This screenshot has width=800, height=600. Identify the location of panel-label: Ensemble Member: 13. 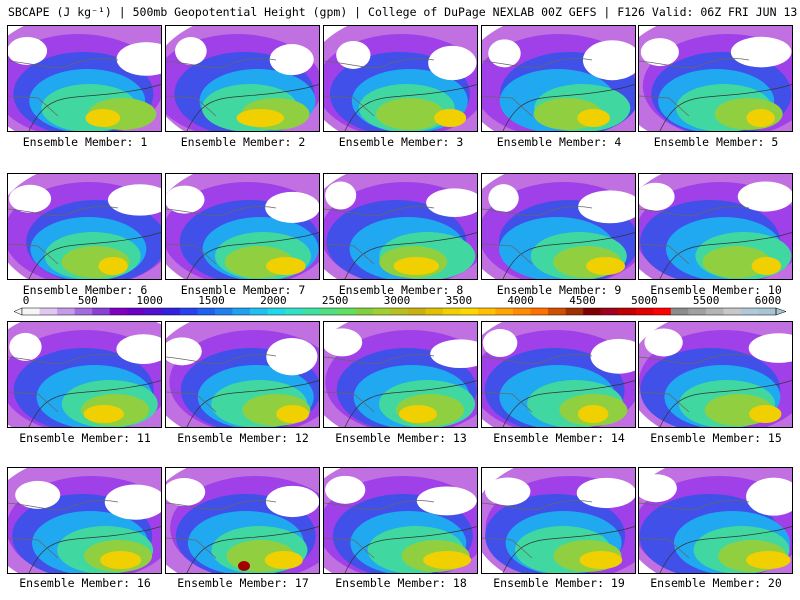
(401, 438).